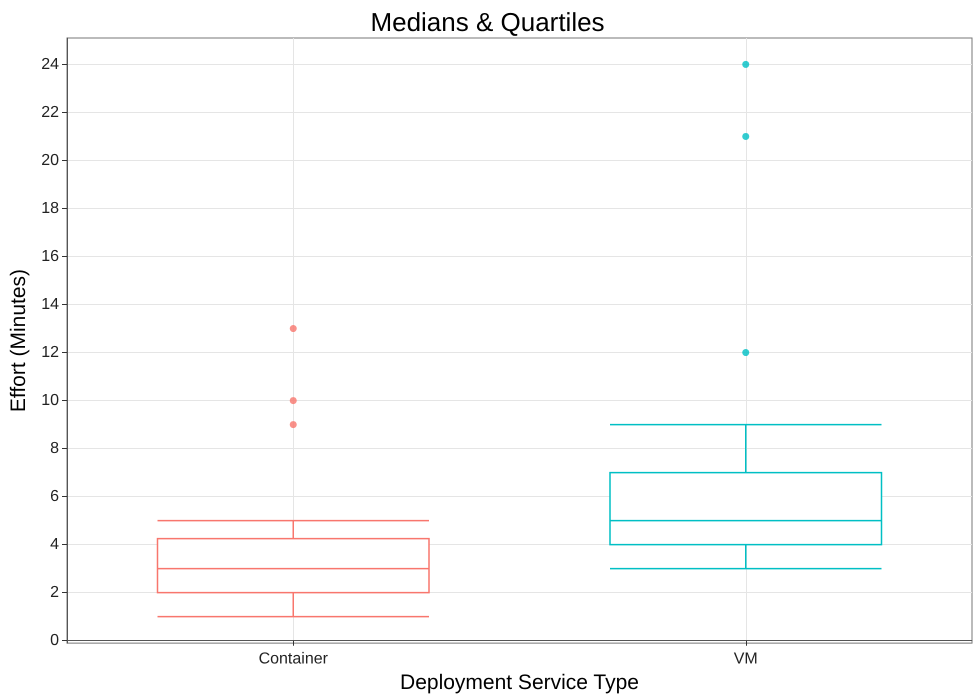 The width and height of the screenshot is (975, 698). What do you see at coordinates (50, 401) in the screenshot?
I see `y-tick-label: 10` at bounding box center [50, 401].